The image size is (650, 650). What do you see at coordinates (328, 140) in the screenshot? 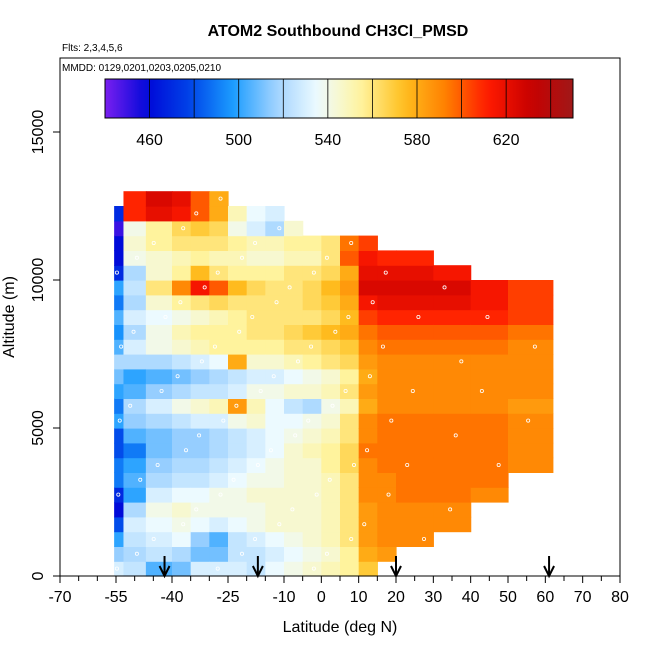
I see `colorbar-tick-label: 540` at bounding box center [328, 140].